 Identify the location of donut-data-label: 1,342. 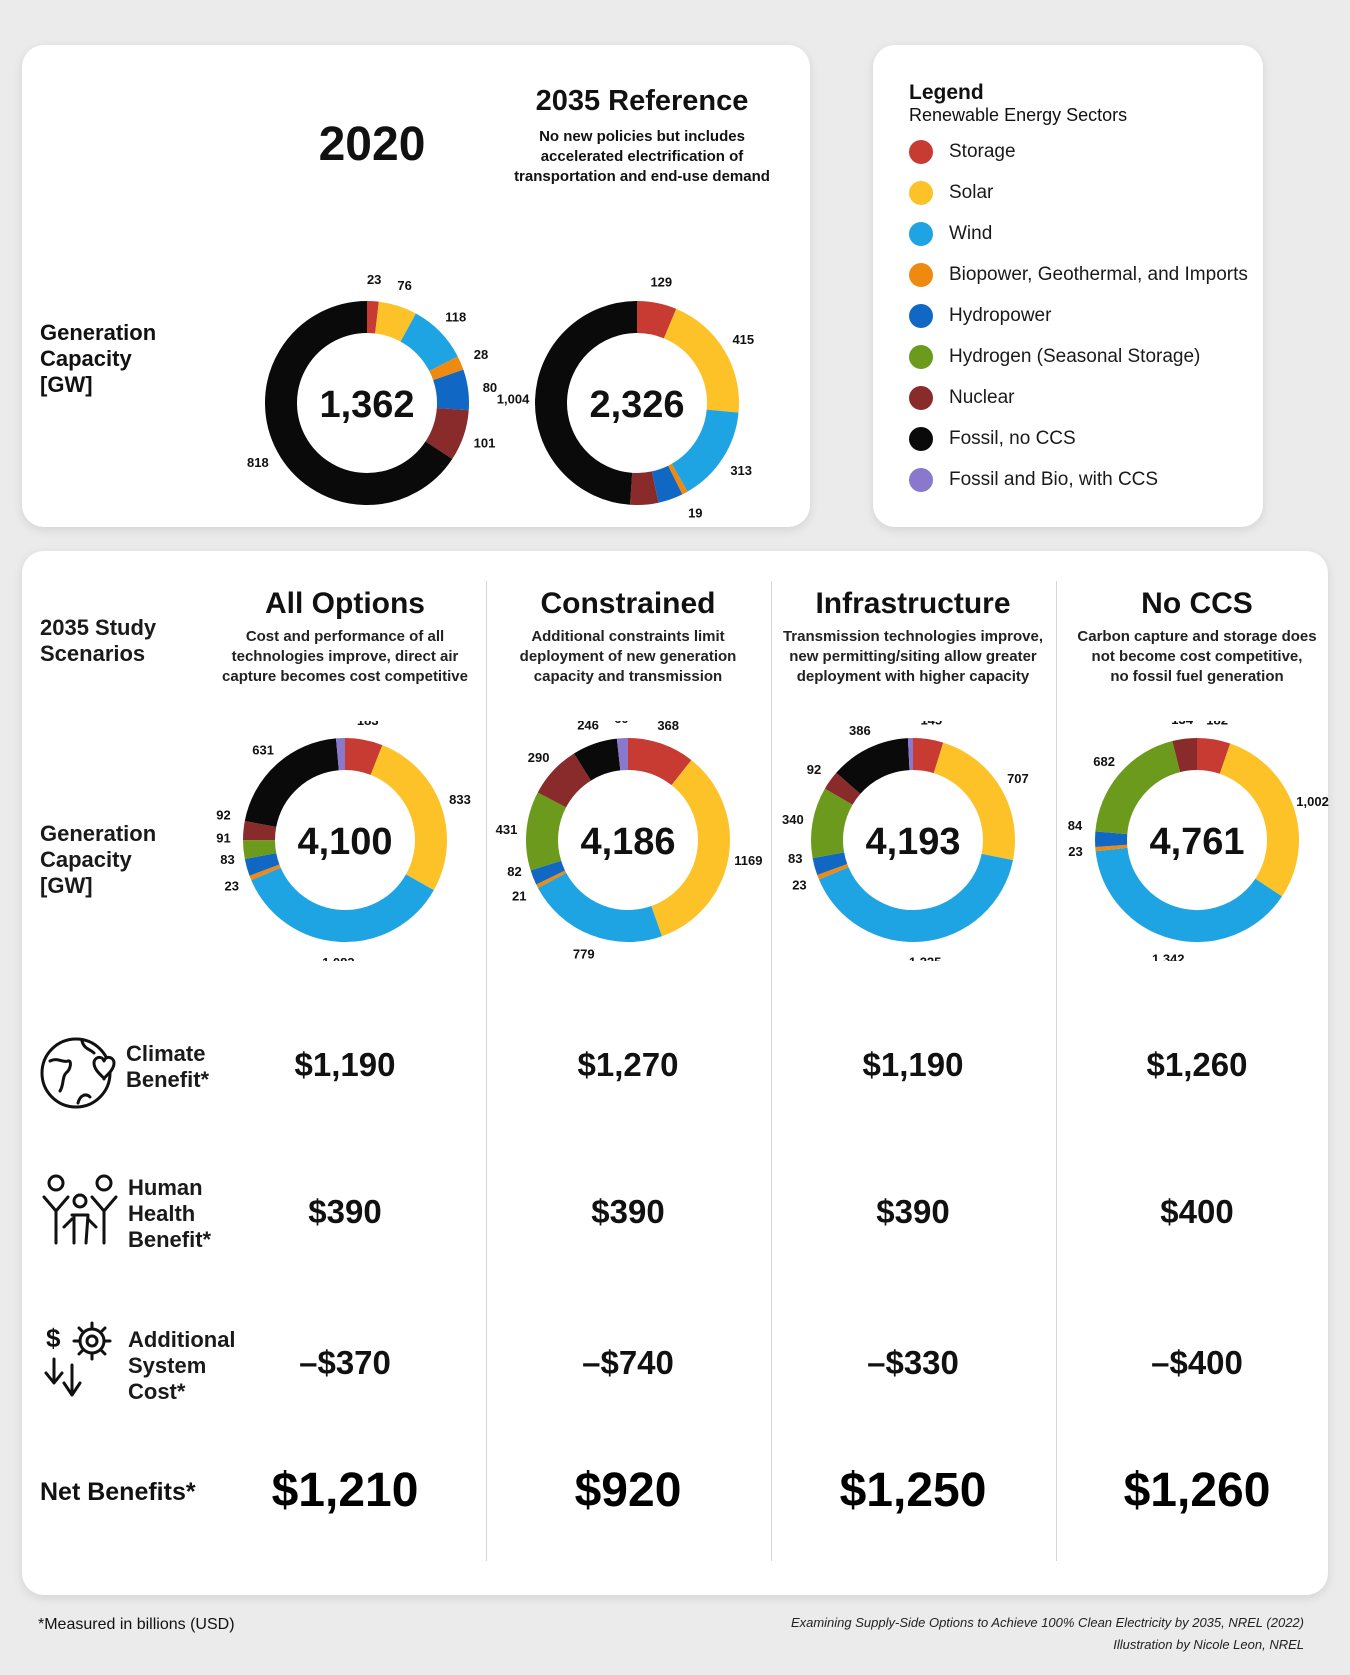
(1168, 956).